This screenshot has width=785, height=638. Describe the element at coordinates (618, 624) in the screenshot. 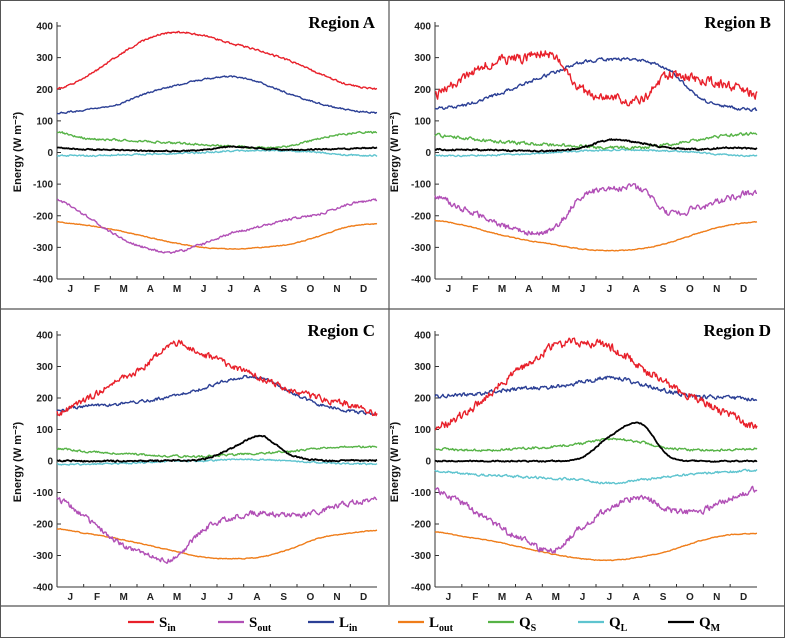

I see `legend-label: QL` at that location.